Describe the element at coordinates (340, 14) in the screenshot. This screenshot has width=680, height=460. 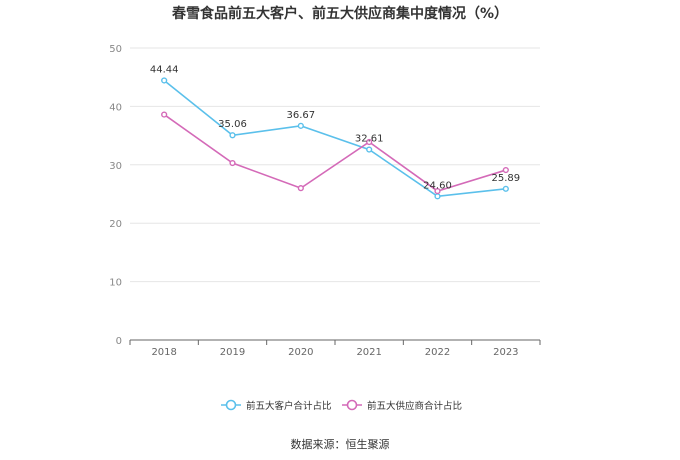
I see `chart-title: 春雪食品前五大客户、前五大供应商集中度情况（%）` at that location.